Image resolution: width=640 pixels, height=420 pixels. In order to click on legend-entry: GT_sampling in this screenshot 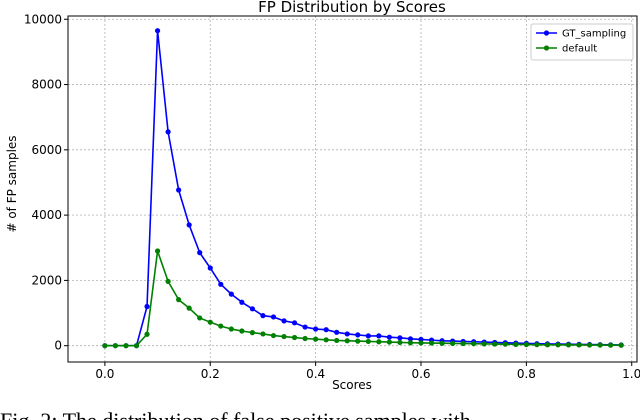, I will do `click(581, 34)`.